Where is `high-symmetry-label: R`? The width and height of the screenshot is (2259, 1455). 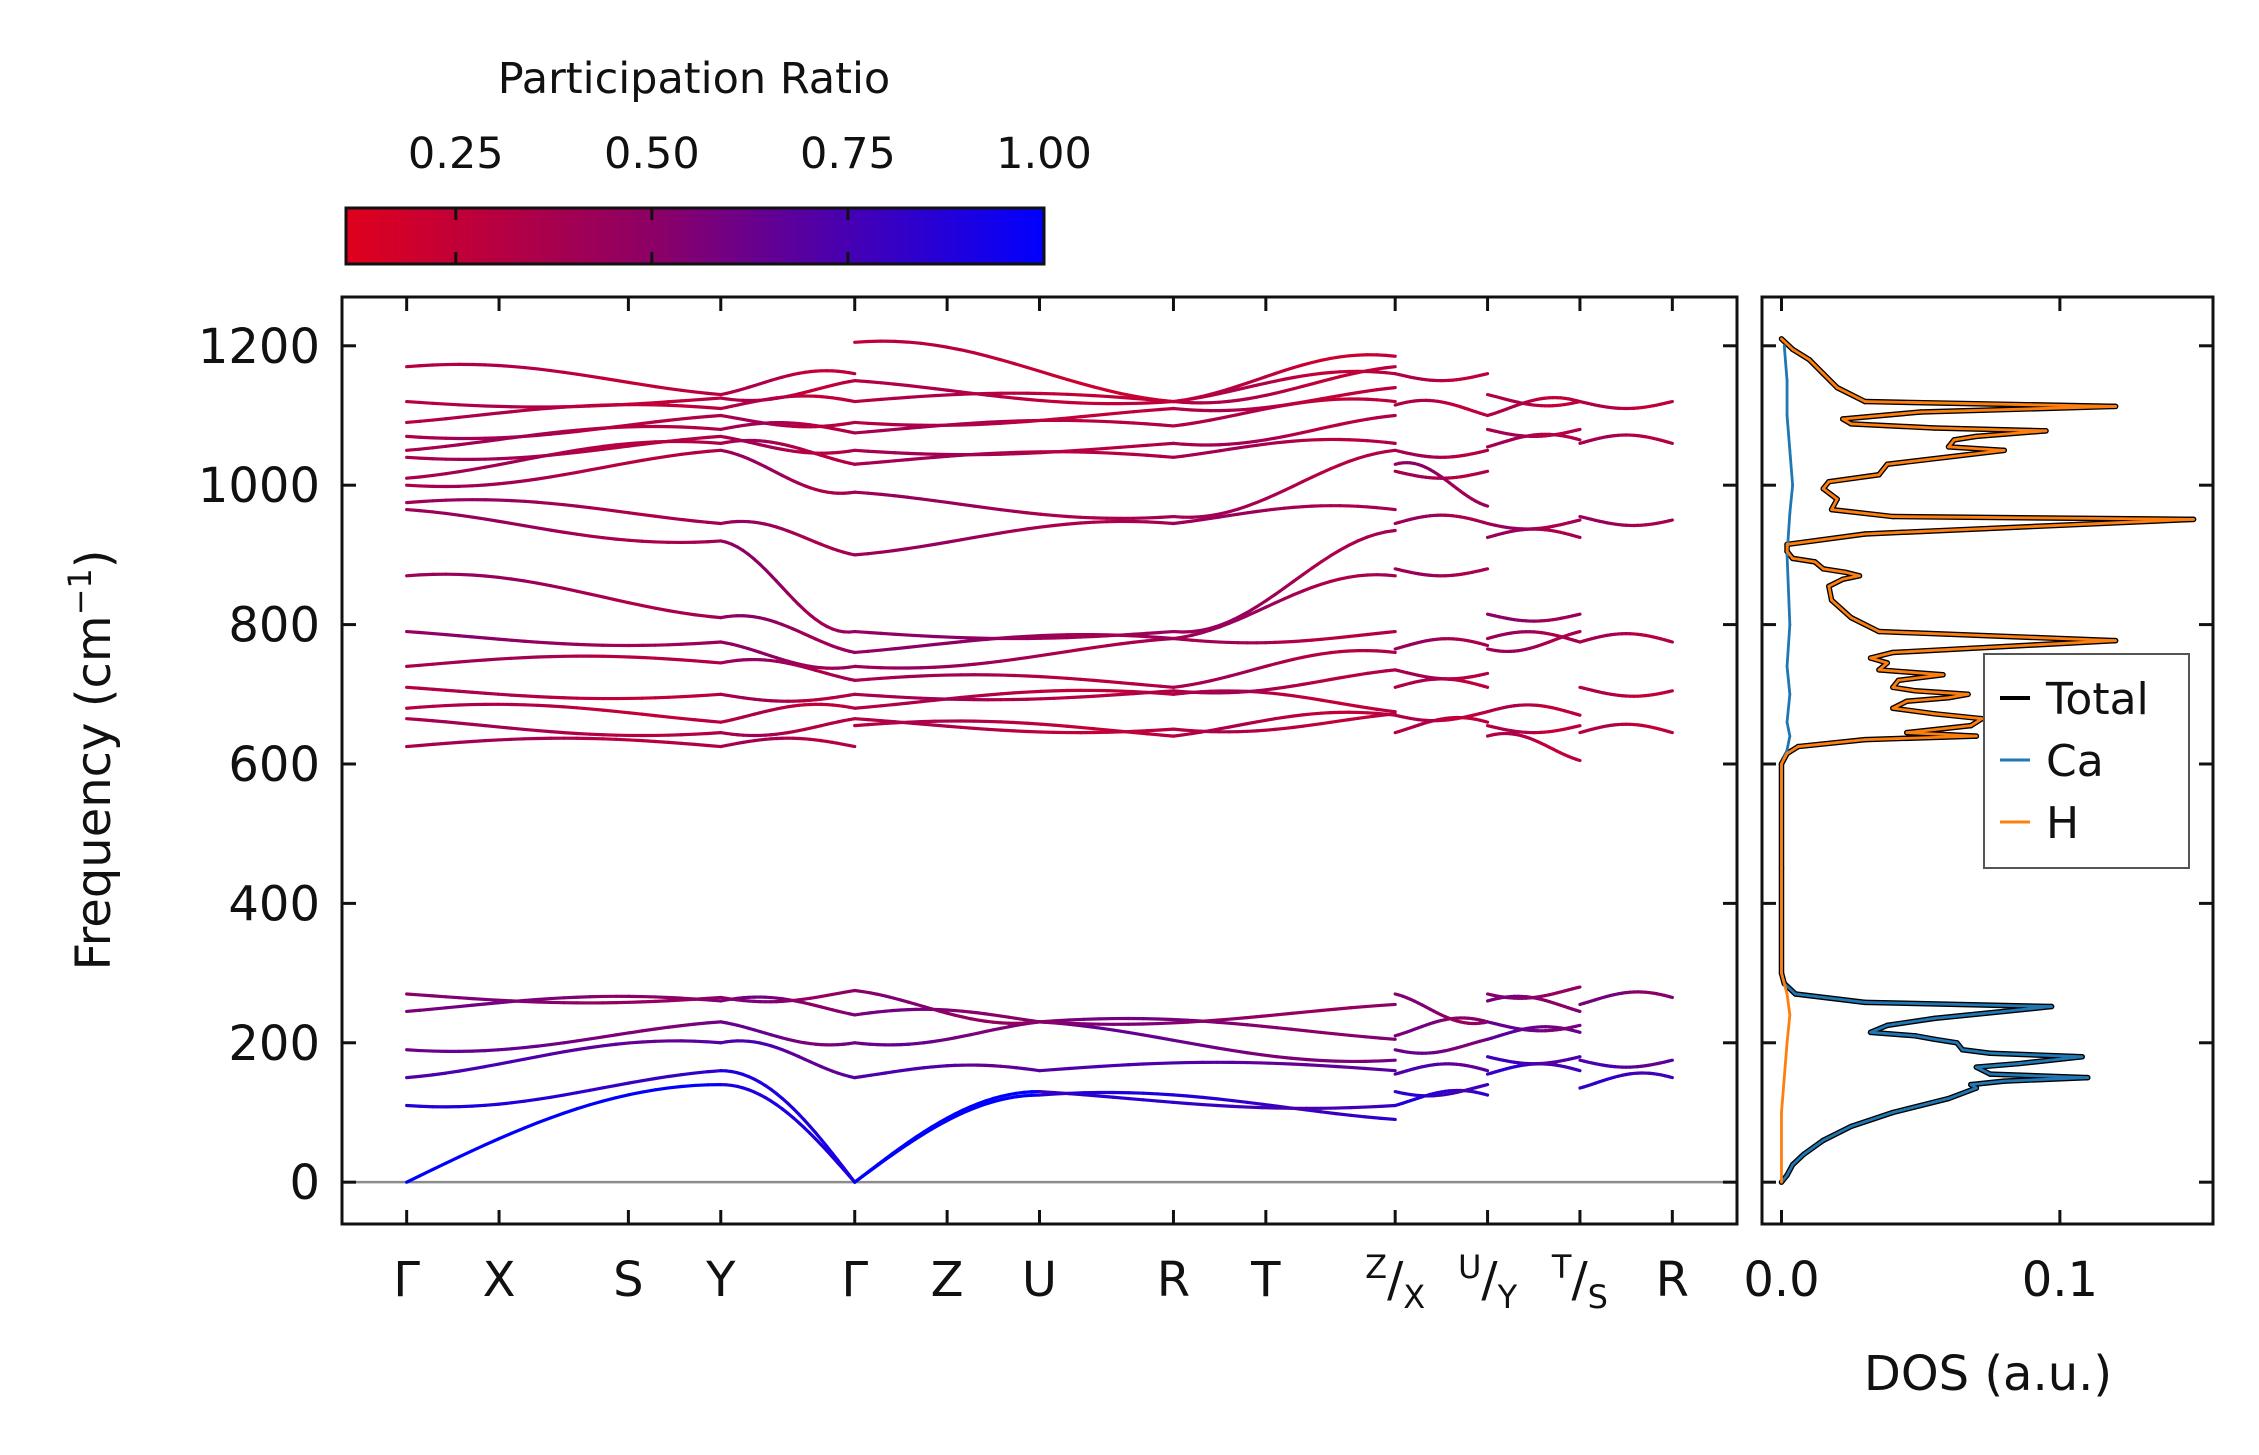
high-symmetry-label: R is located at coordinates (1173, 1280).